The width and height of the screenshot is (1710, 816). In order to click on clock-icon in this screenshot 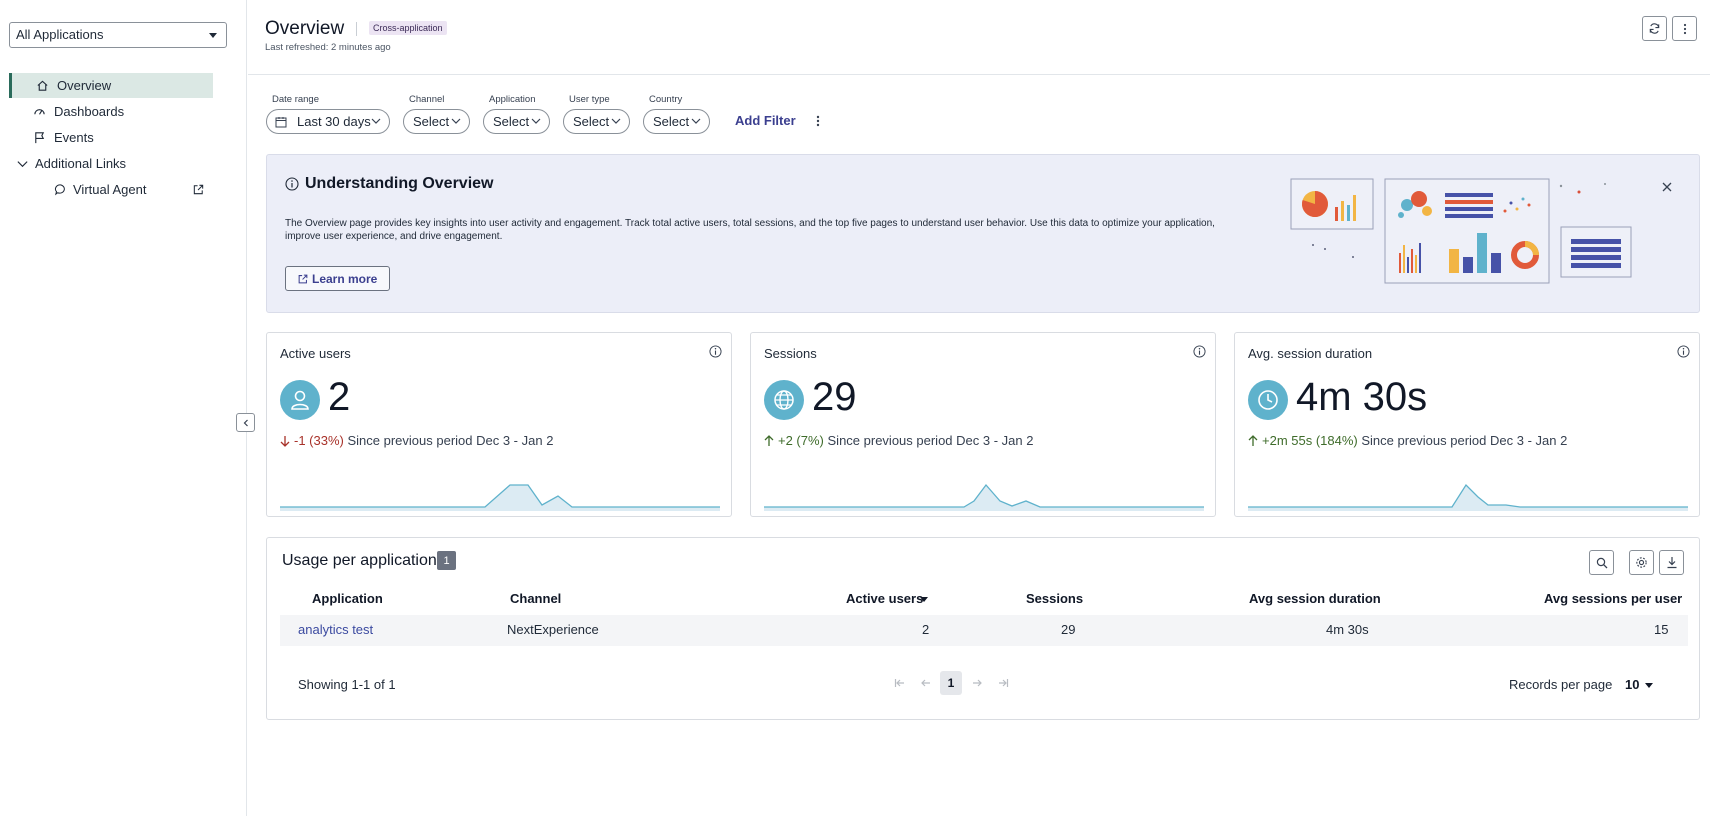, I will do `click(1268, 400)`.